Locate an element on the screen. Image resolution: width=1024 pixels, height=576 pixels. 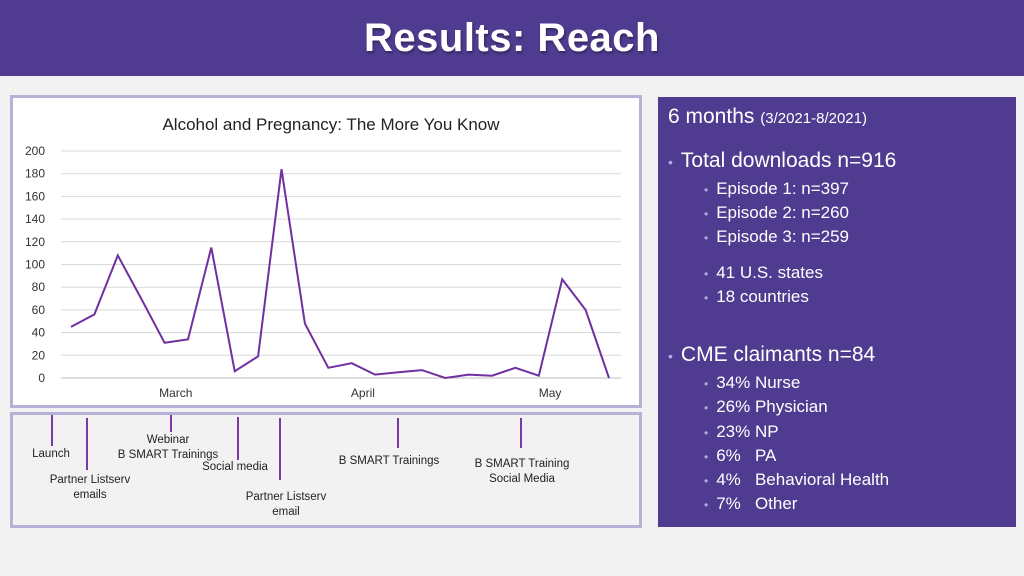
y-tick-label: 0 is located at coordinates (41, 378).